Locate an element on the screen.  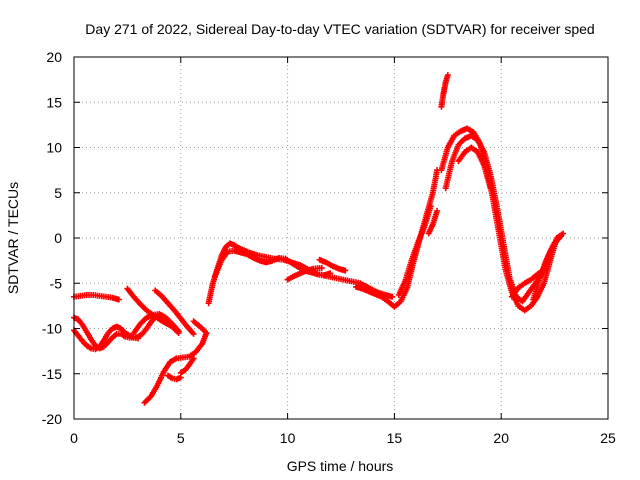
data-points-arc13 is located at coordinates (273, 263).